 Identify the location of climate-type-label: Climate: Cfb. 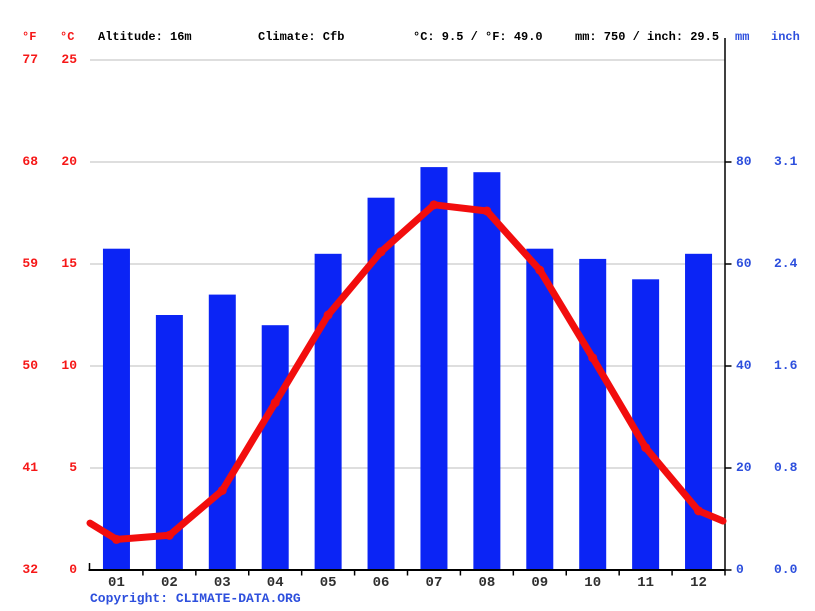
(301, 37).